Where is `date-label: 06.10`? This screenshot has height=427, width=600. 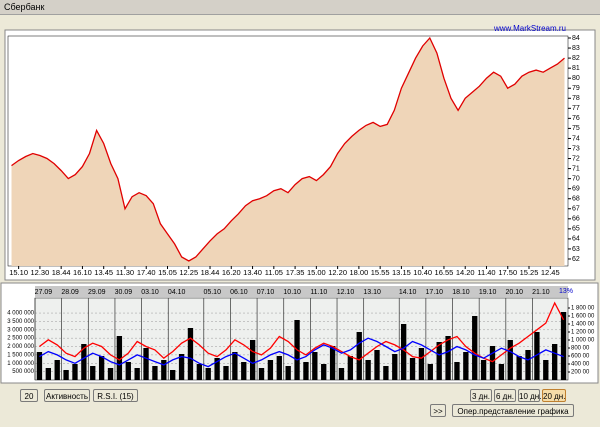
date-label: 06.10 is located at coordinates (239, 292).